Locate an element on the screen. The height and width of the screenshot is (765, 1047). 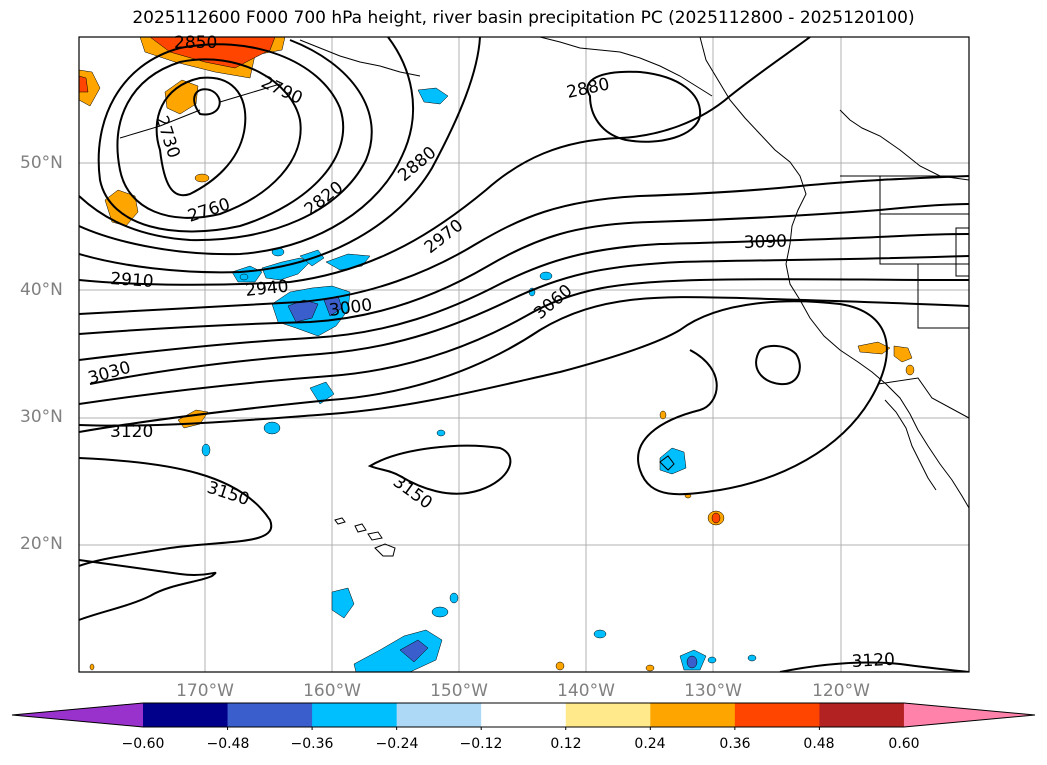
colorbar-tick-label: 0.60 is located at coordinates (904, 744).